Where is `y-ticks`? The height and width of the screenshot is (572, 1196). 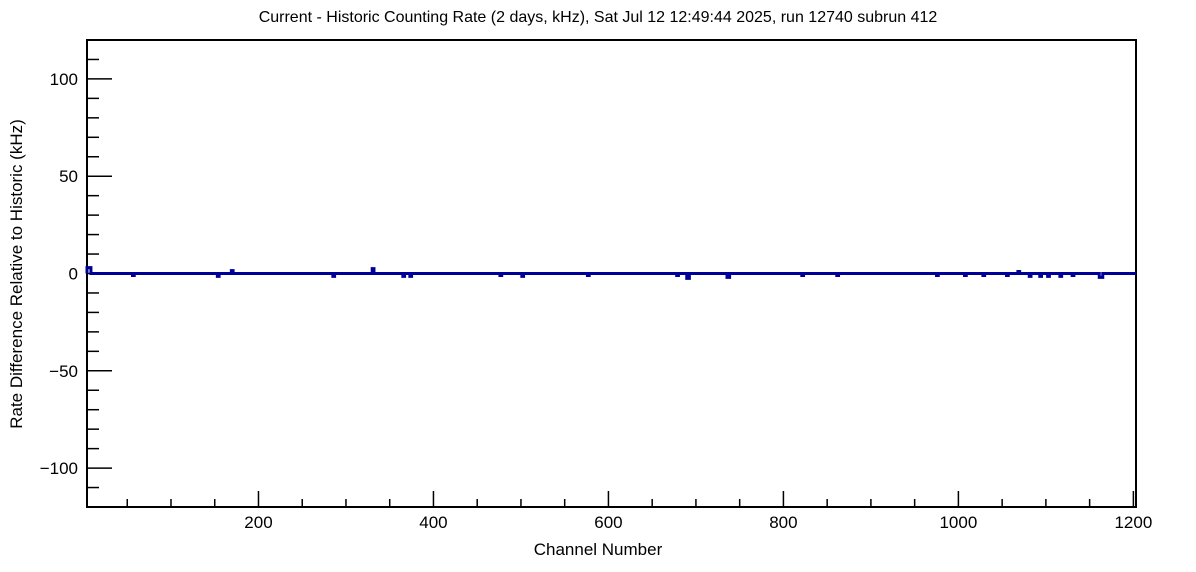
y-ticks is located at coordinates (99, 273).